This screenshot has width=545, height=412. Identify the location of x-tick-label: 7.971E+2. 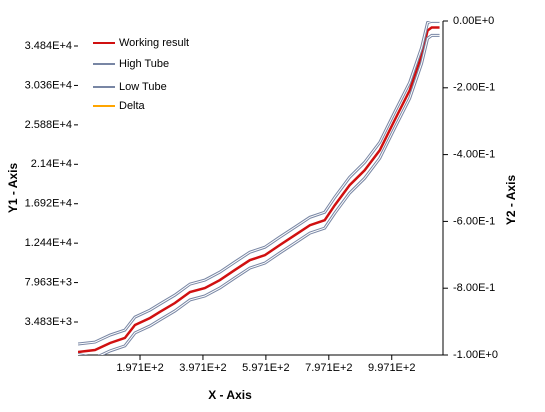
(328, 368).